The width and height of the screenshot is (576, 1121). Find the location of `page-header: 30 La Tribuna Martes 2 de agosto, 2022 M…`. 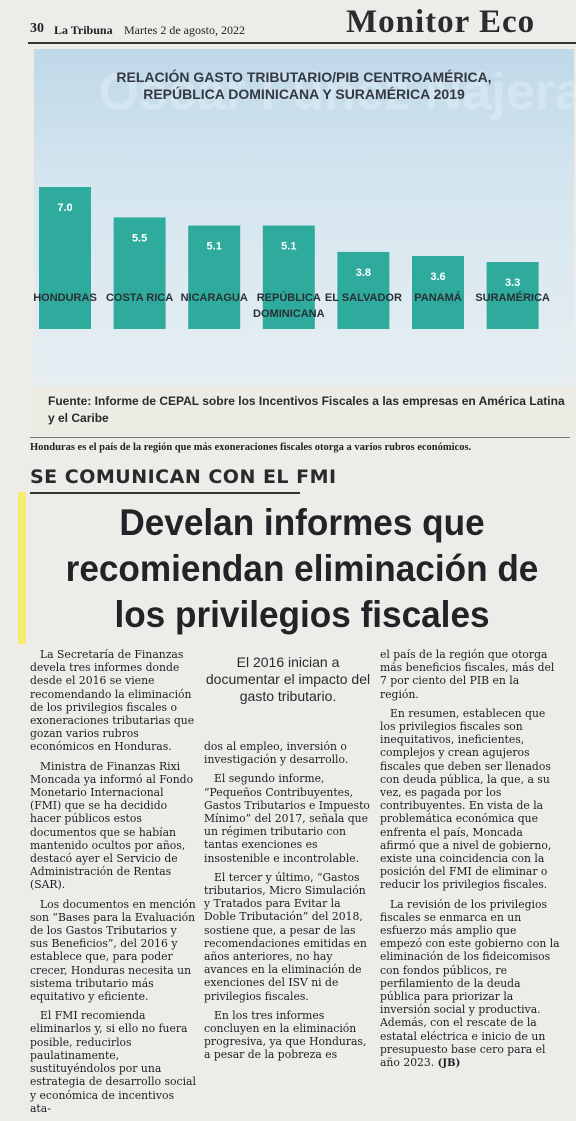

page-header: 30 La Tribuna Martes 2 de agosto, 2022 M… is located at coordinates (288, 22).